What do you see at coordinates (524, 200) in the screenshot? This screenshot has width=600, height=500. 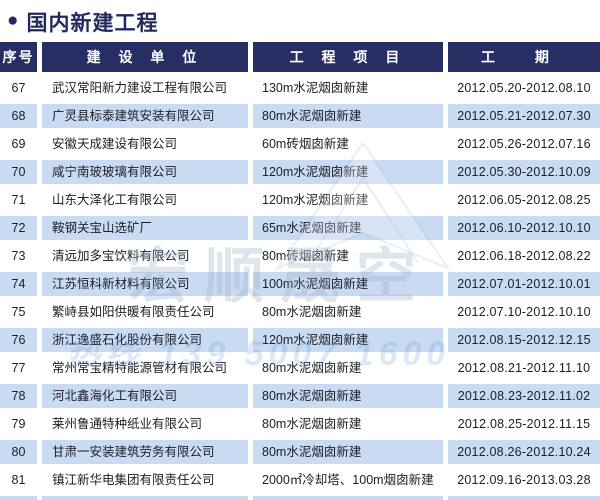 I see `row-period: 2012.06.05-2012.08.25` at bounding box center [524, 200].